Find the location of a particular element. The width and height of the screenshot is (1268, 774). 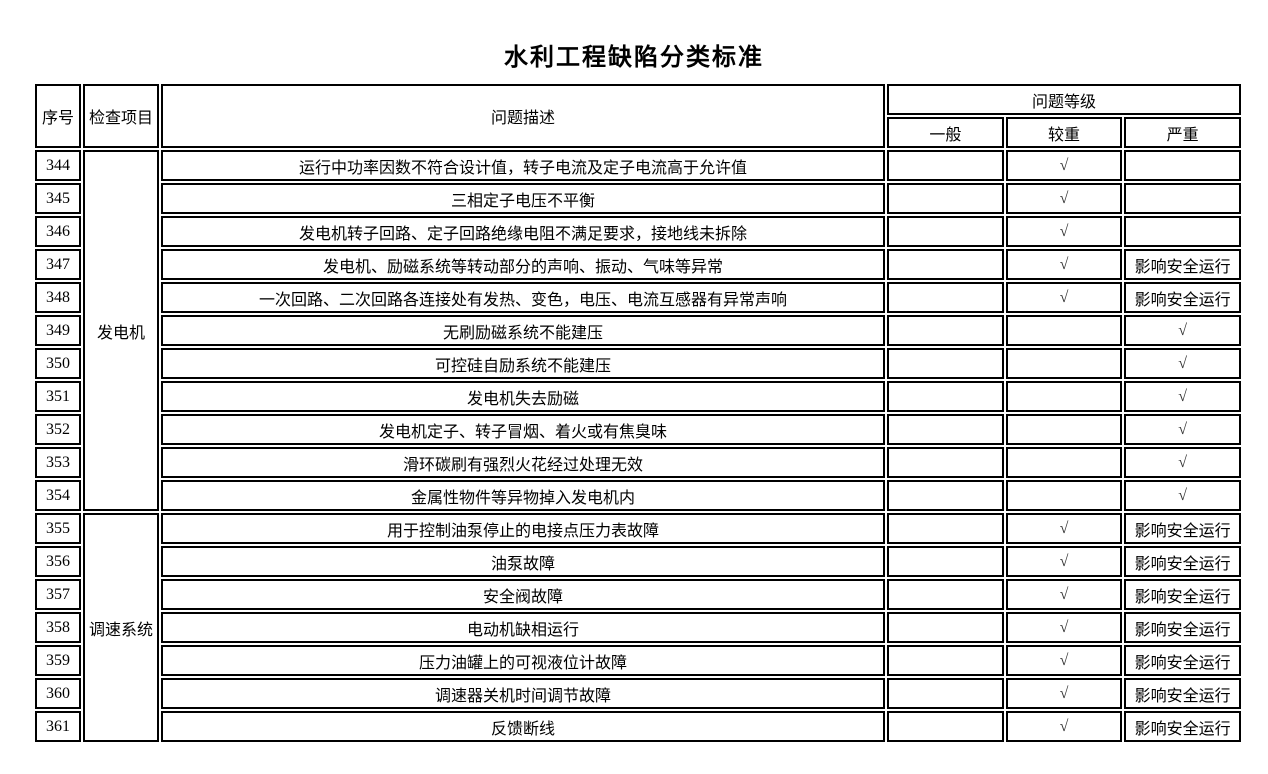

table-row: 354 金属性物件等异物掉入发电机内 √ is located at coordinates (638, 495).